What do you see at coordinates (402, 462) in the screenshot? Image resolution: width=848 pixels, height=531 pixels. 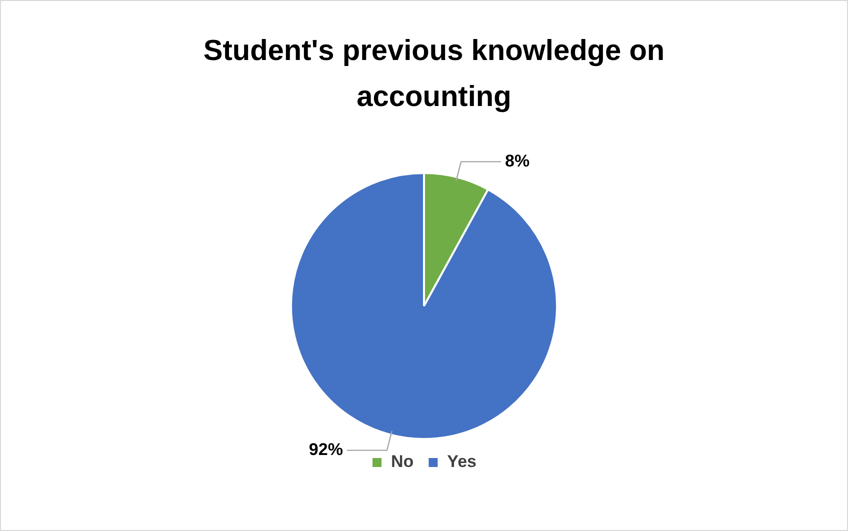 I see `legend-label: No` at bounding box center [402, 462].